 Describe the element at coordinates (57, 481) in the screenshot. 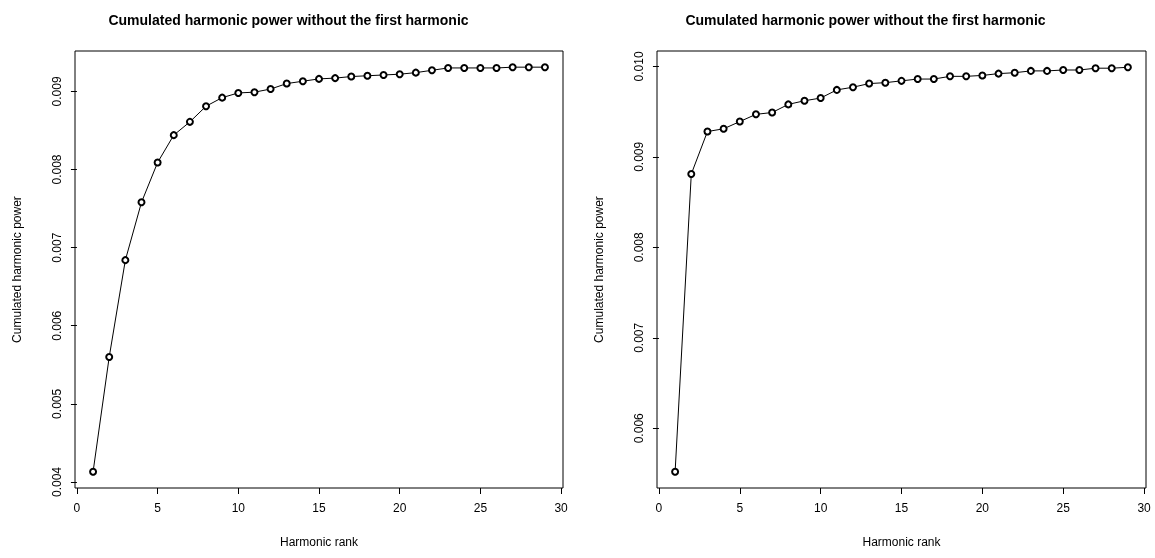

I see `y-tick-label: 0.004` at that location.